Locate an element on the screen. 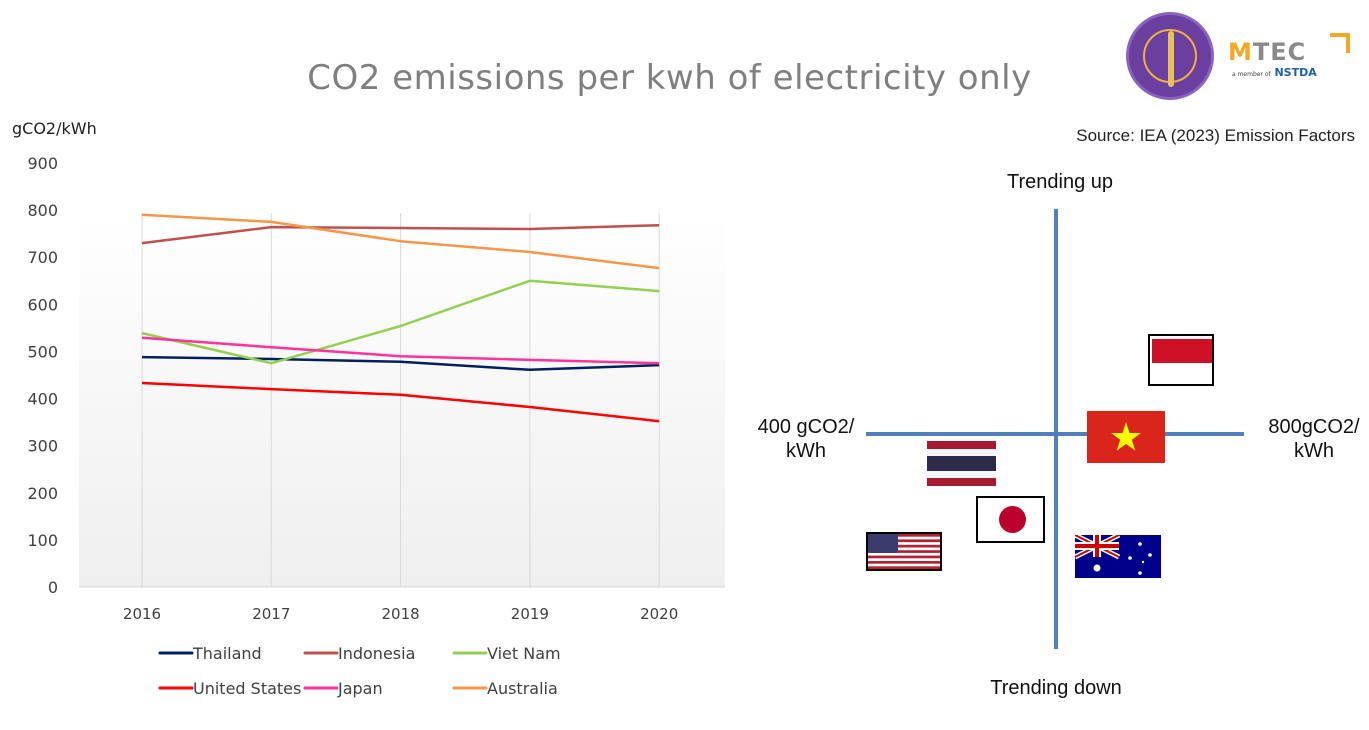  vietnam-flag-icon is located at coordinates (1126, 437).